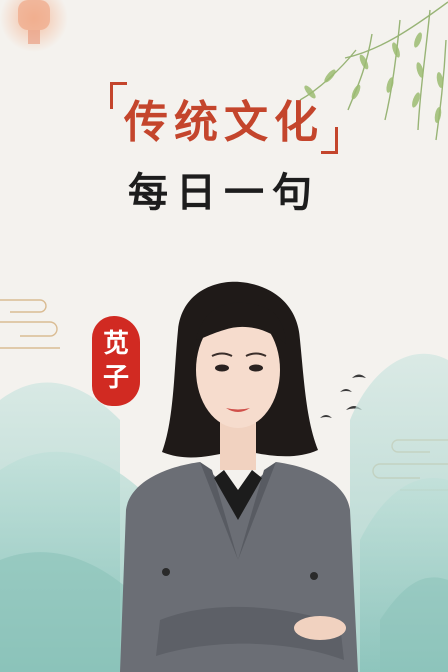  I want to click on main-title: 传统文化, so click(224, 118).